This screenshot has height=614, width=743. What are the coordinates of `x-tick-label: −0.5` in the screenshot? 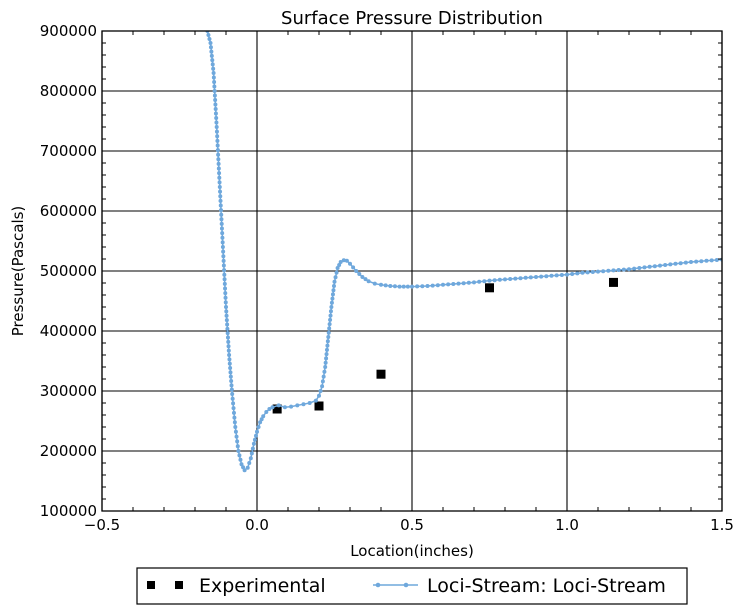 It's located at (102, 525).